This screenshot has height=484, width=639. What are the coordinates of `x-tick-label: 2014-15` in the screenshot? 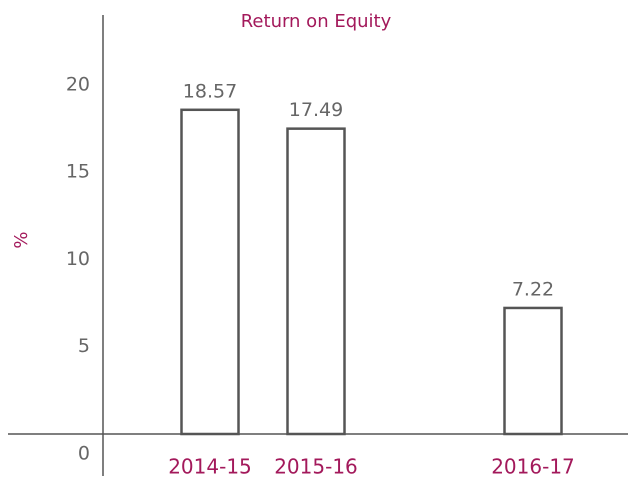 It's located at (210, 467).